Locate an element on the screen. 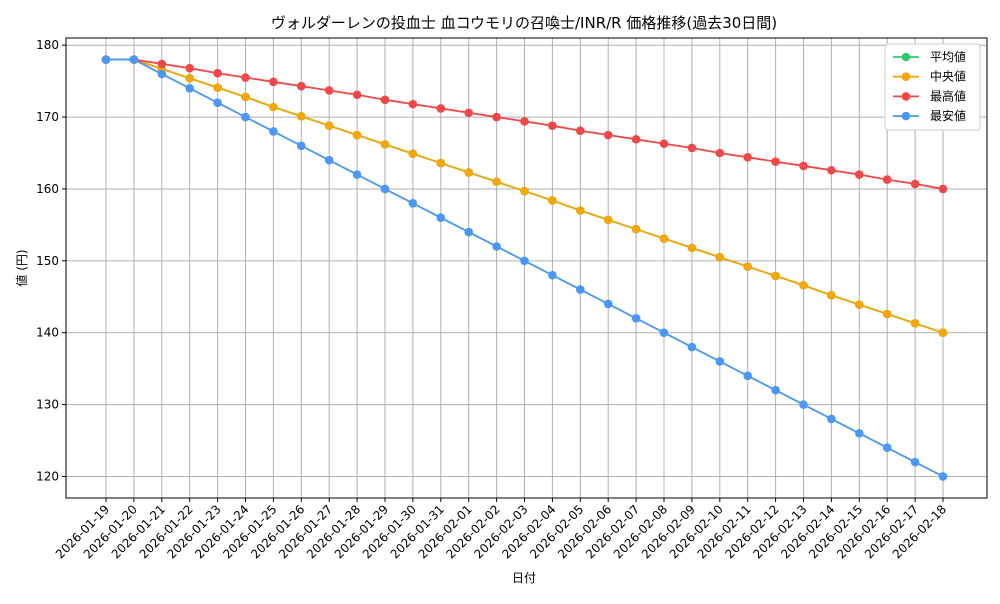 The height and width of the screenshot is (604, 1000). legend-label: 平均値 is located at coordinates (948, 56).